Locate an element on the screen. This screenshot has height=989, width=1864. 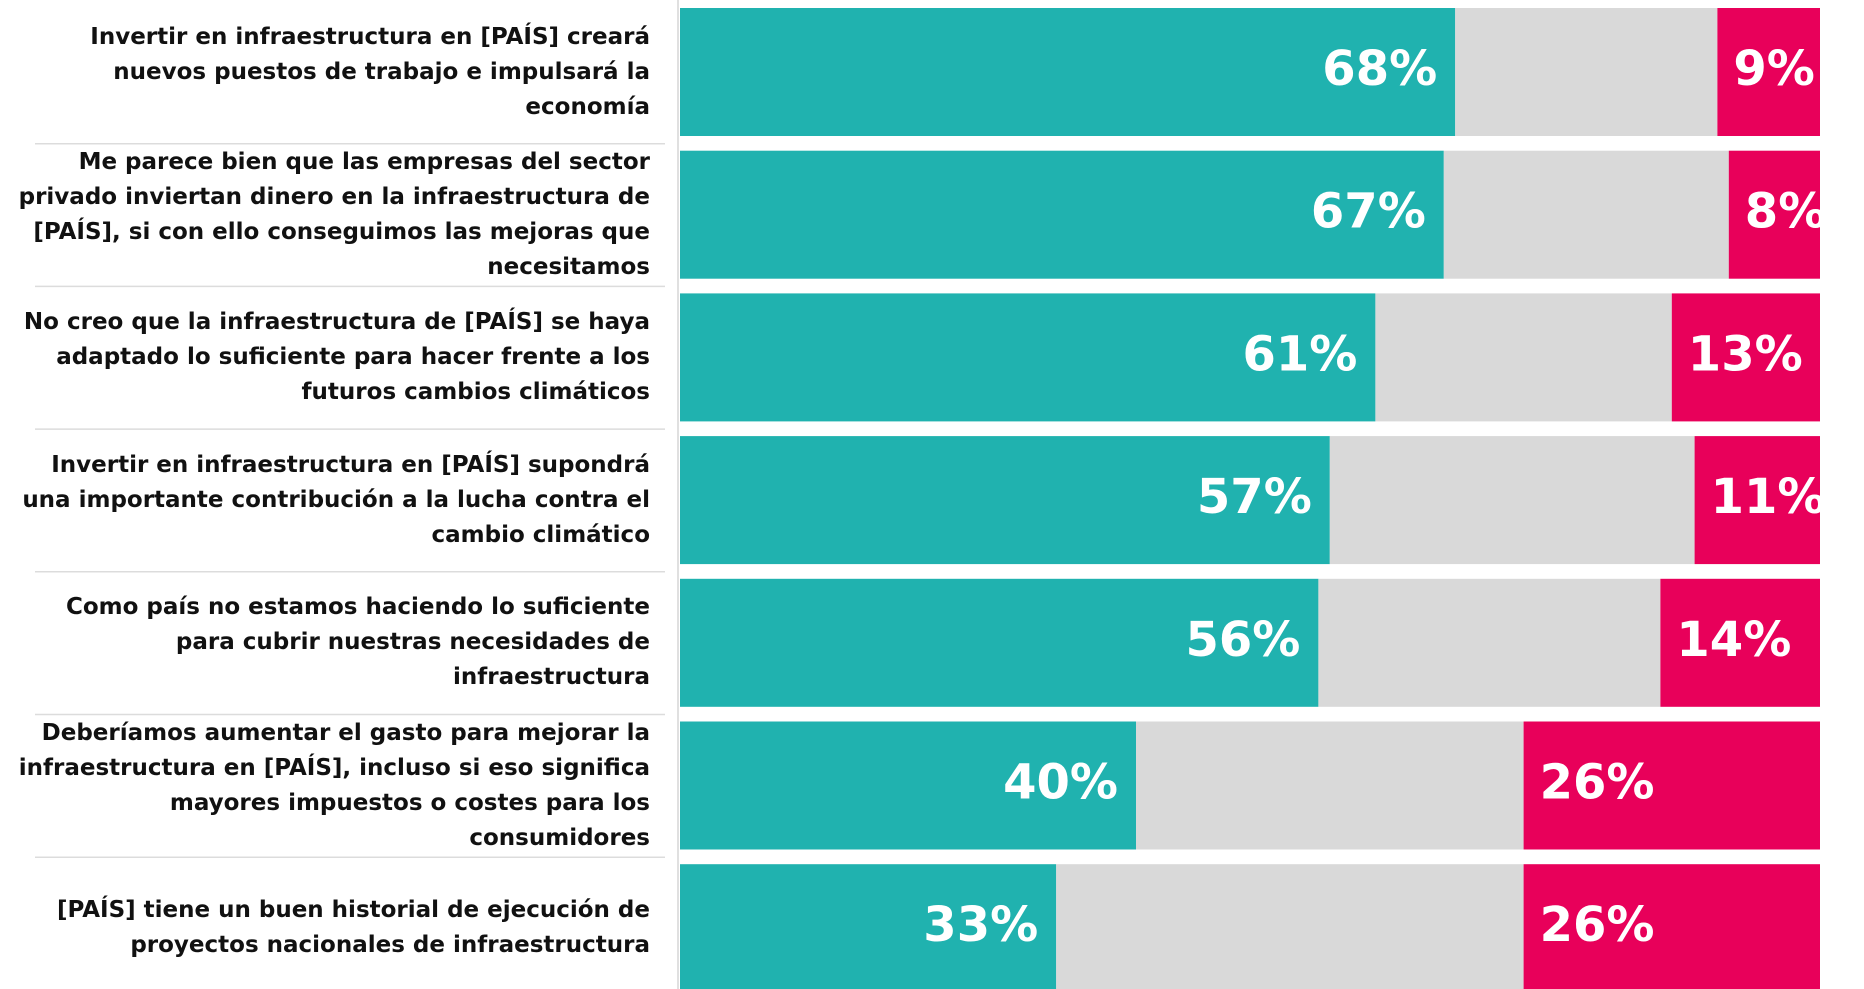
value-label: 40% is located at coordinates (1060, 783).